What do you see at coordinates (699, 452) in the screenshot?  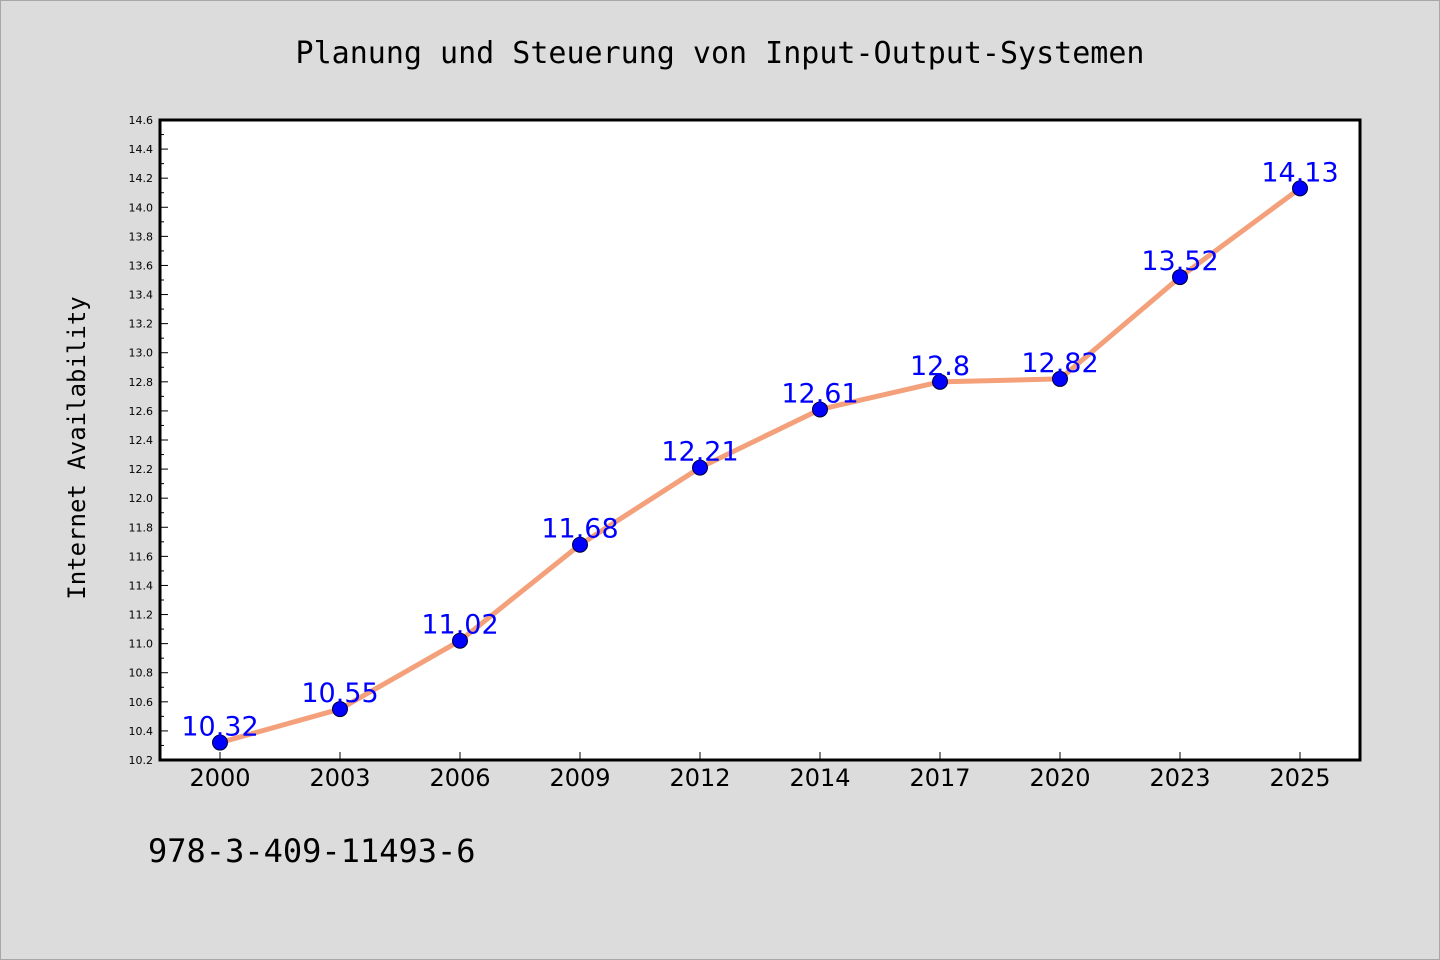 I see `data-label: 12.21` at bounding box center [699, 452].